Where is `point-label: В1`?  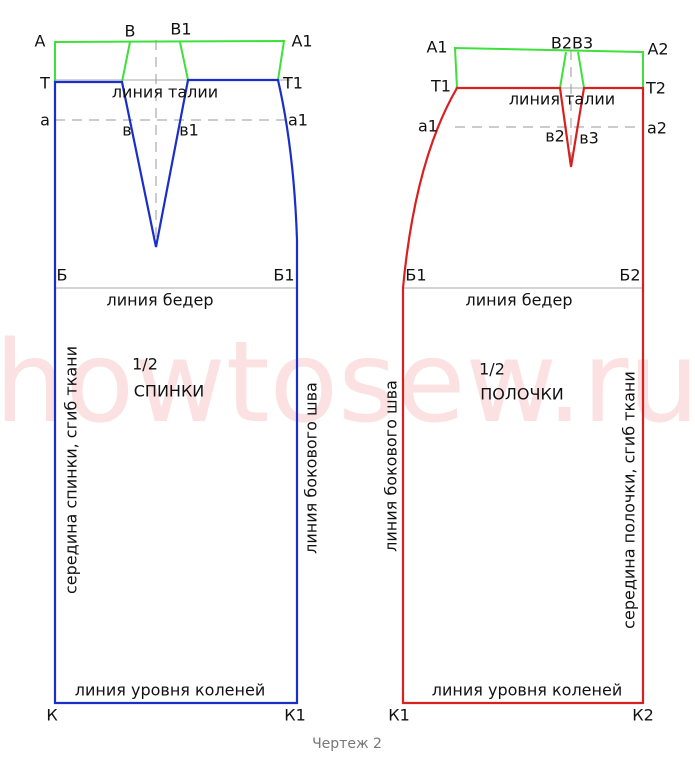
point-label: В1 is located at coordinates (180, 29).